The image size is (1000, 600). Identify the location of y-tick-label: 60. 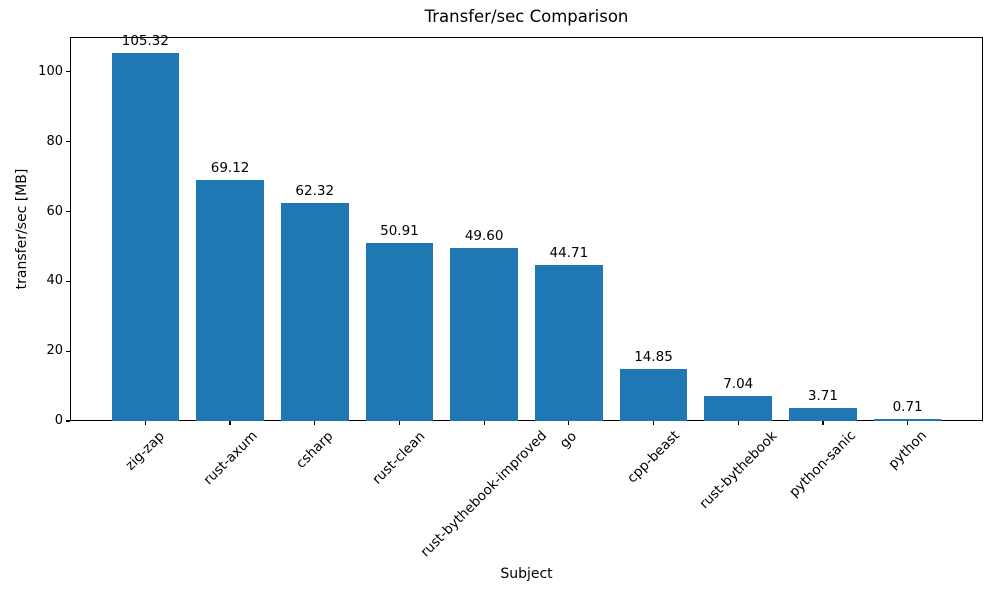
(54, 211).